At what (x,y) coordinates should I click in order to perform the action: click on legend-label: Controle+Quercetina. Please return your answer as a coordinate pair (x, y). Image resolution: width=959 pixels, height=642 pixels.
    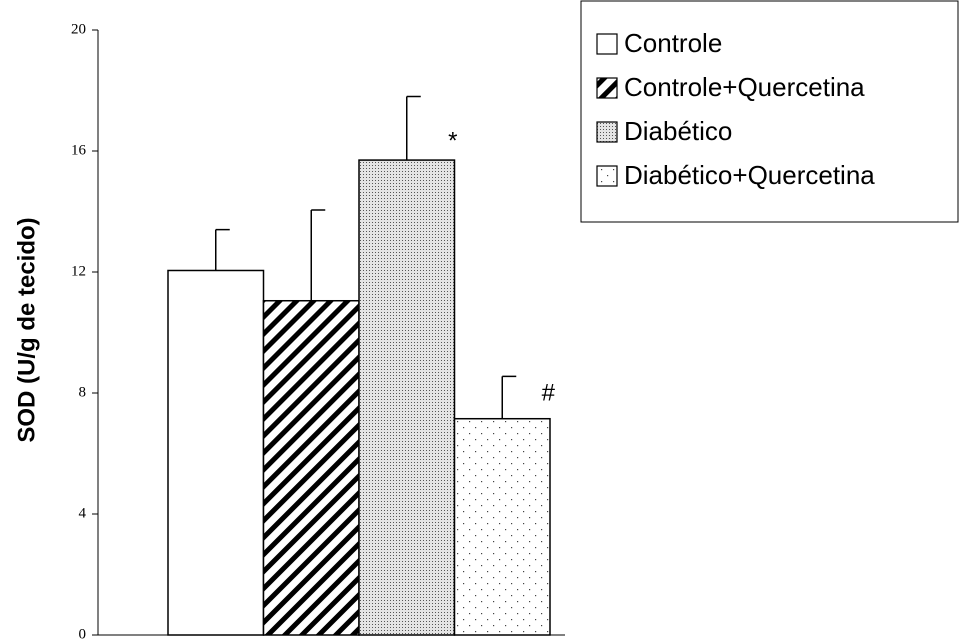
    Looking at the image, I should click on (744, 87).